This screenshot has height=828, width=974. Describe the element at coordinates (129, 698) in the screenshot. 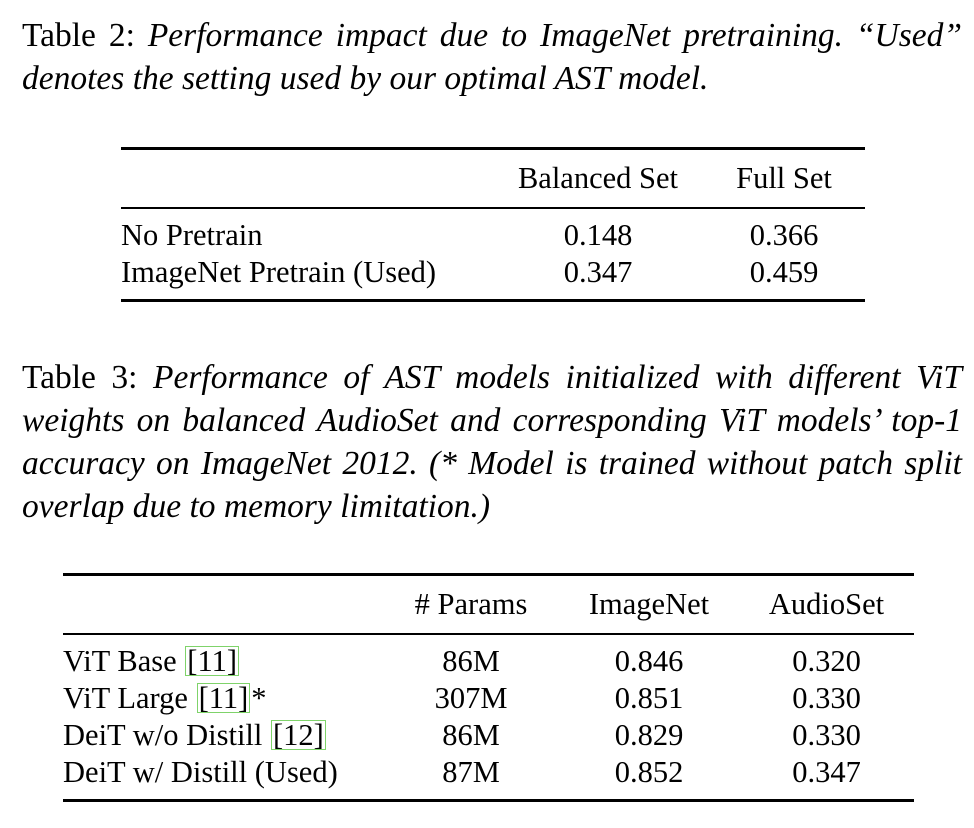

I see `model-name: ViT Large` at that location.